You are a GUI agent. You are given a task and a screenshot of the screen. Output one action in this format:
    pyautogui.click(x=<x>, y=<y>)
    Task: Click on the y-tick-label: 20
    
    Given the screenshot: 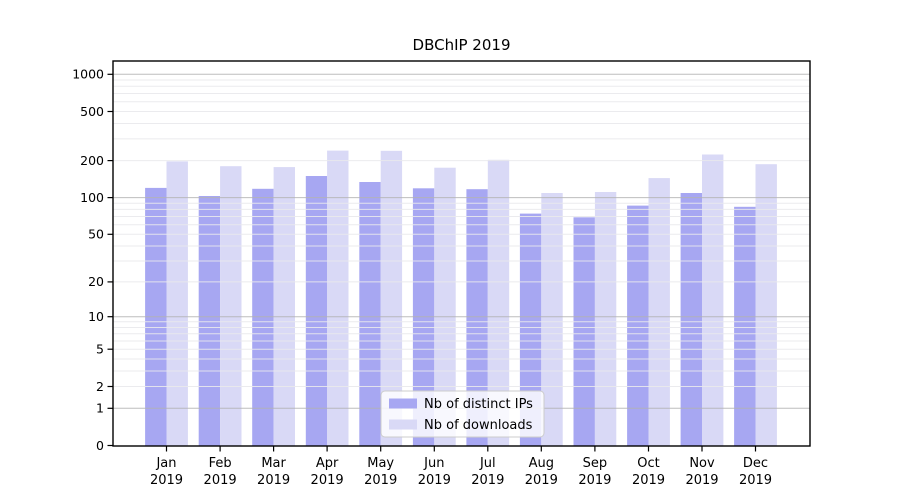 What is the action you would take?
    pyautogui.click(x=96, y=281)
    